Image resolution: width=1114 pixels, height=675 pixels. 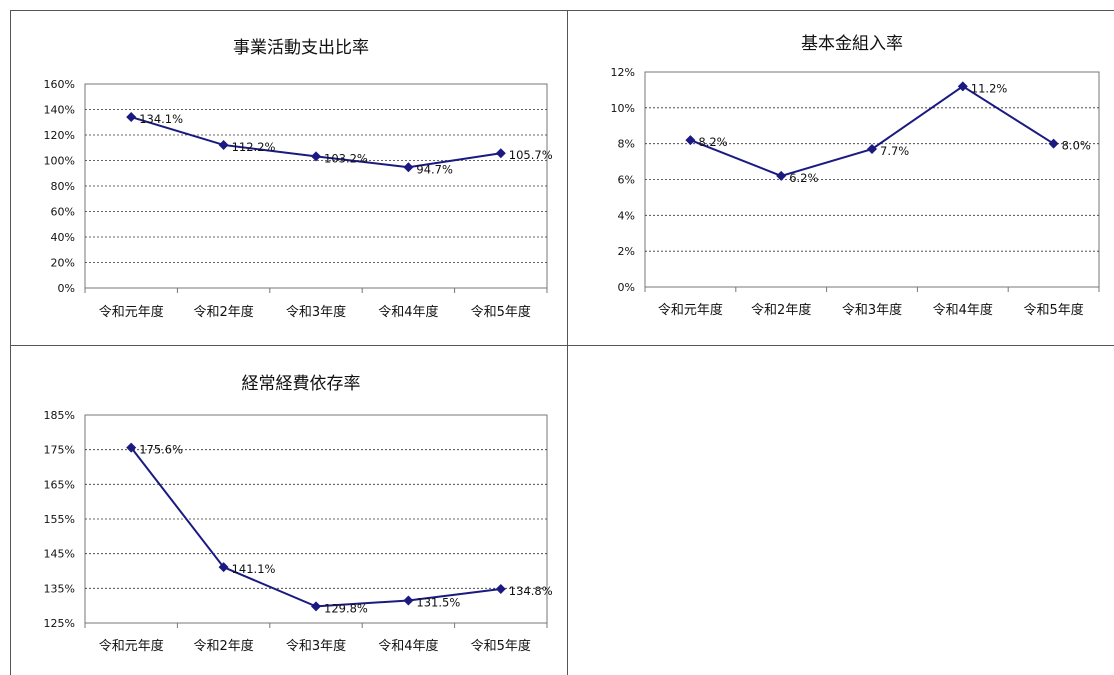 What do you see at coordinates (989, 88) in the screenshot?
I see `data-label: 11.2%` at bounding box center [989, 88].